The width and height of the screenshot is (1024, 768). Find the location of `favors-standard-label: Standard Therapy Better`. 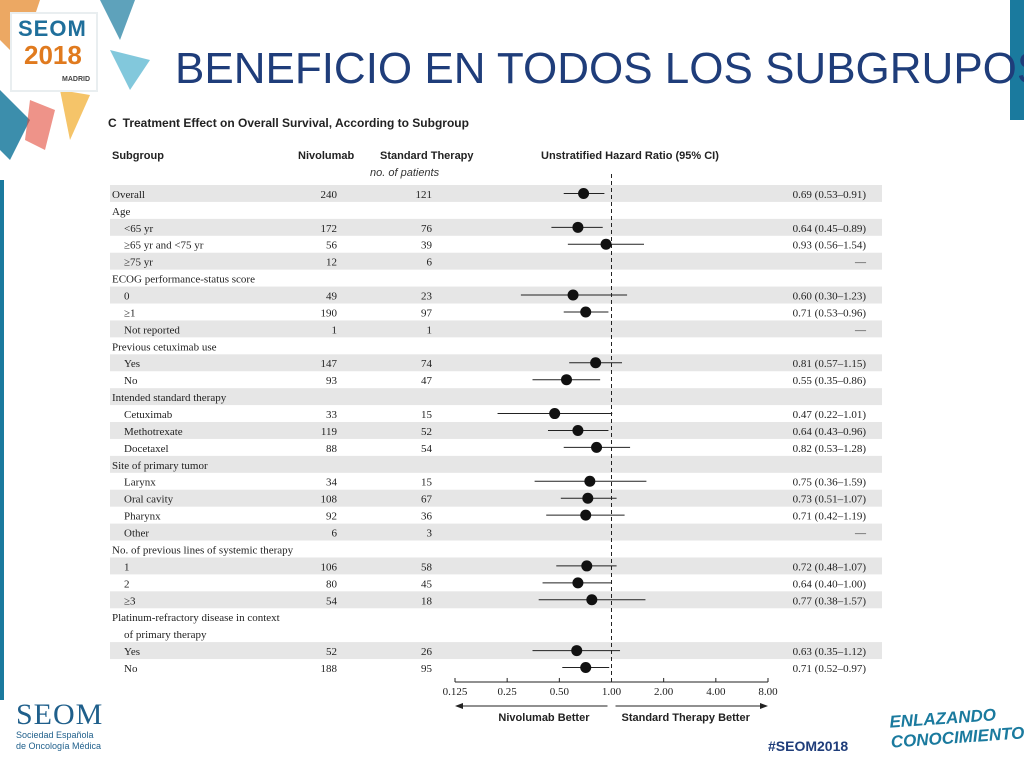

favors-standard-label: Standard Therapy Better is located at coordinates (686, 718).